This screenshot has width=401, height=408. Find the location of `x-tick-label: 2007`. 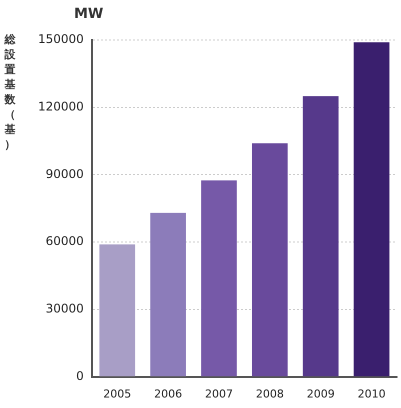

x-tick-label: 2007 is located at coordinates (218, 393).